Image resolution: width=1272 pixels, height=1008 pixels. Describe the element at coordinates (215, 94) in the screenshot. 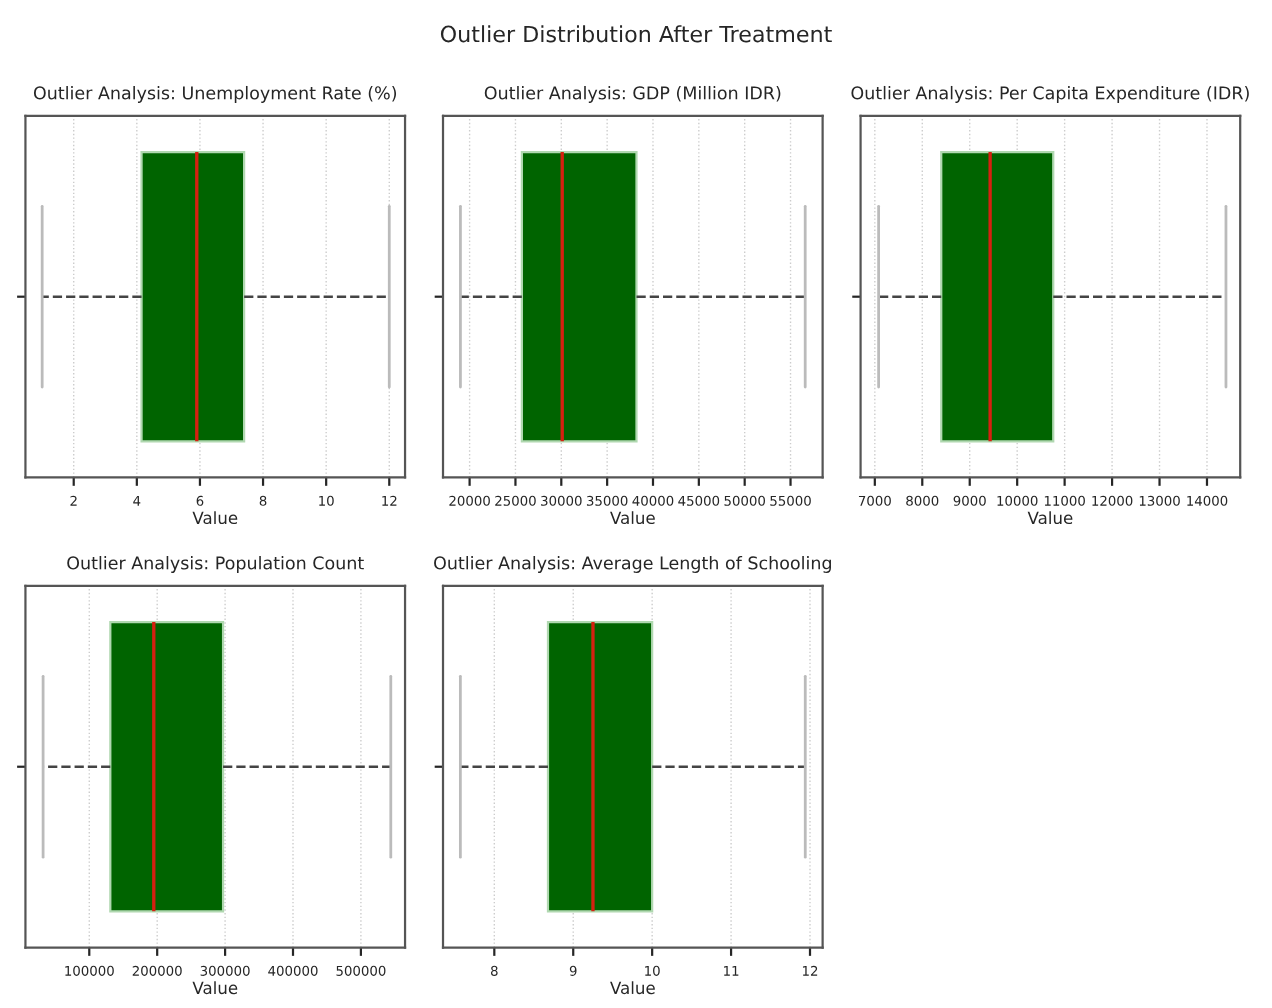

I see `chart-title: Outlier Analysis: Unemployment Rate (%)` at that location.